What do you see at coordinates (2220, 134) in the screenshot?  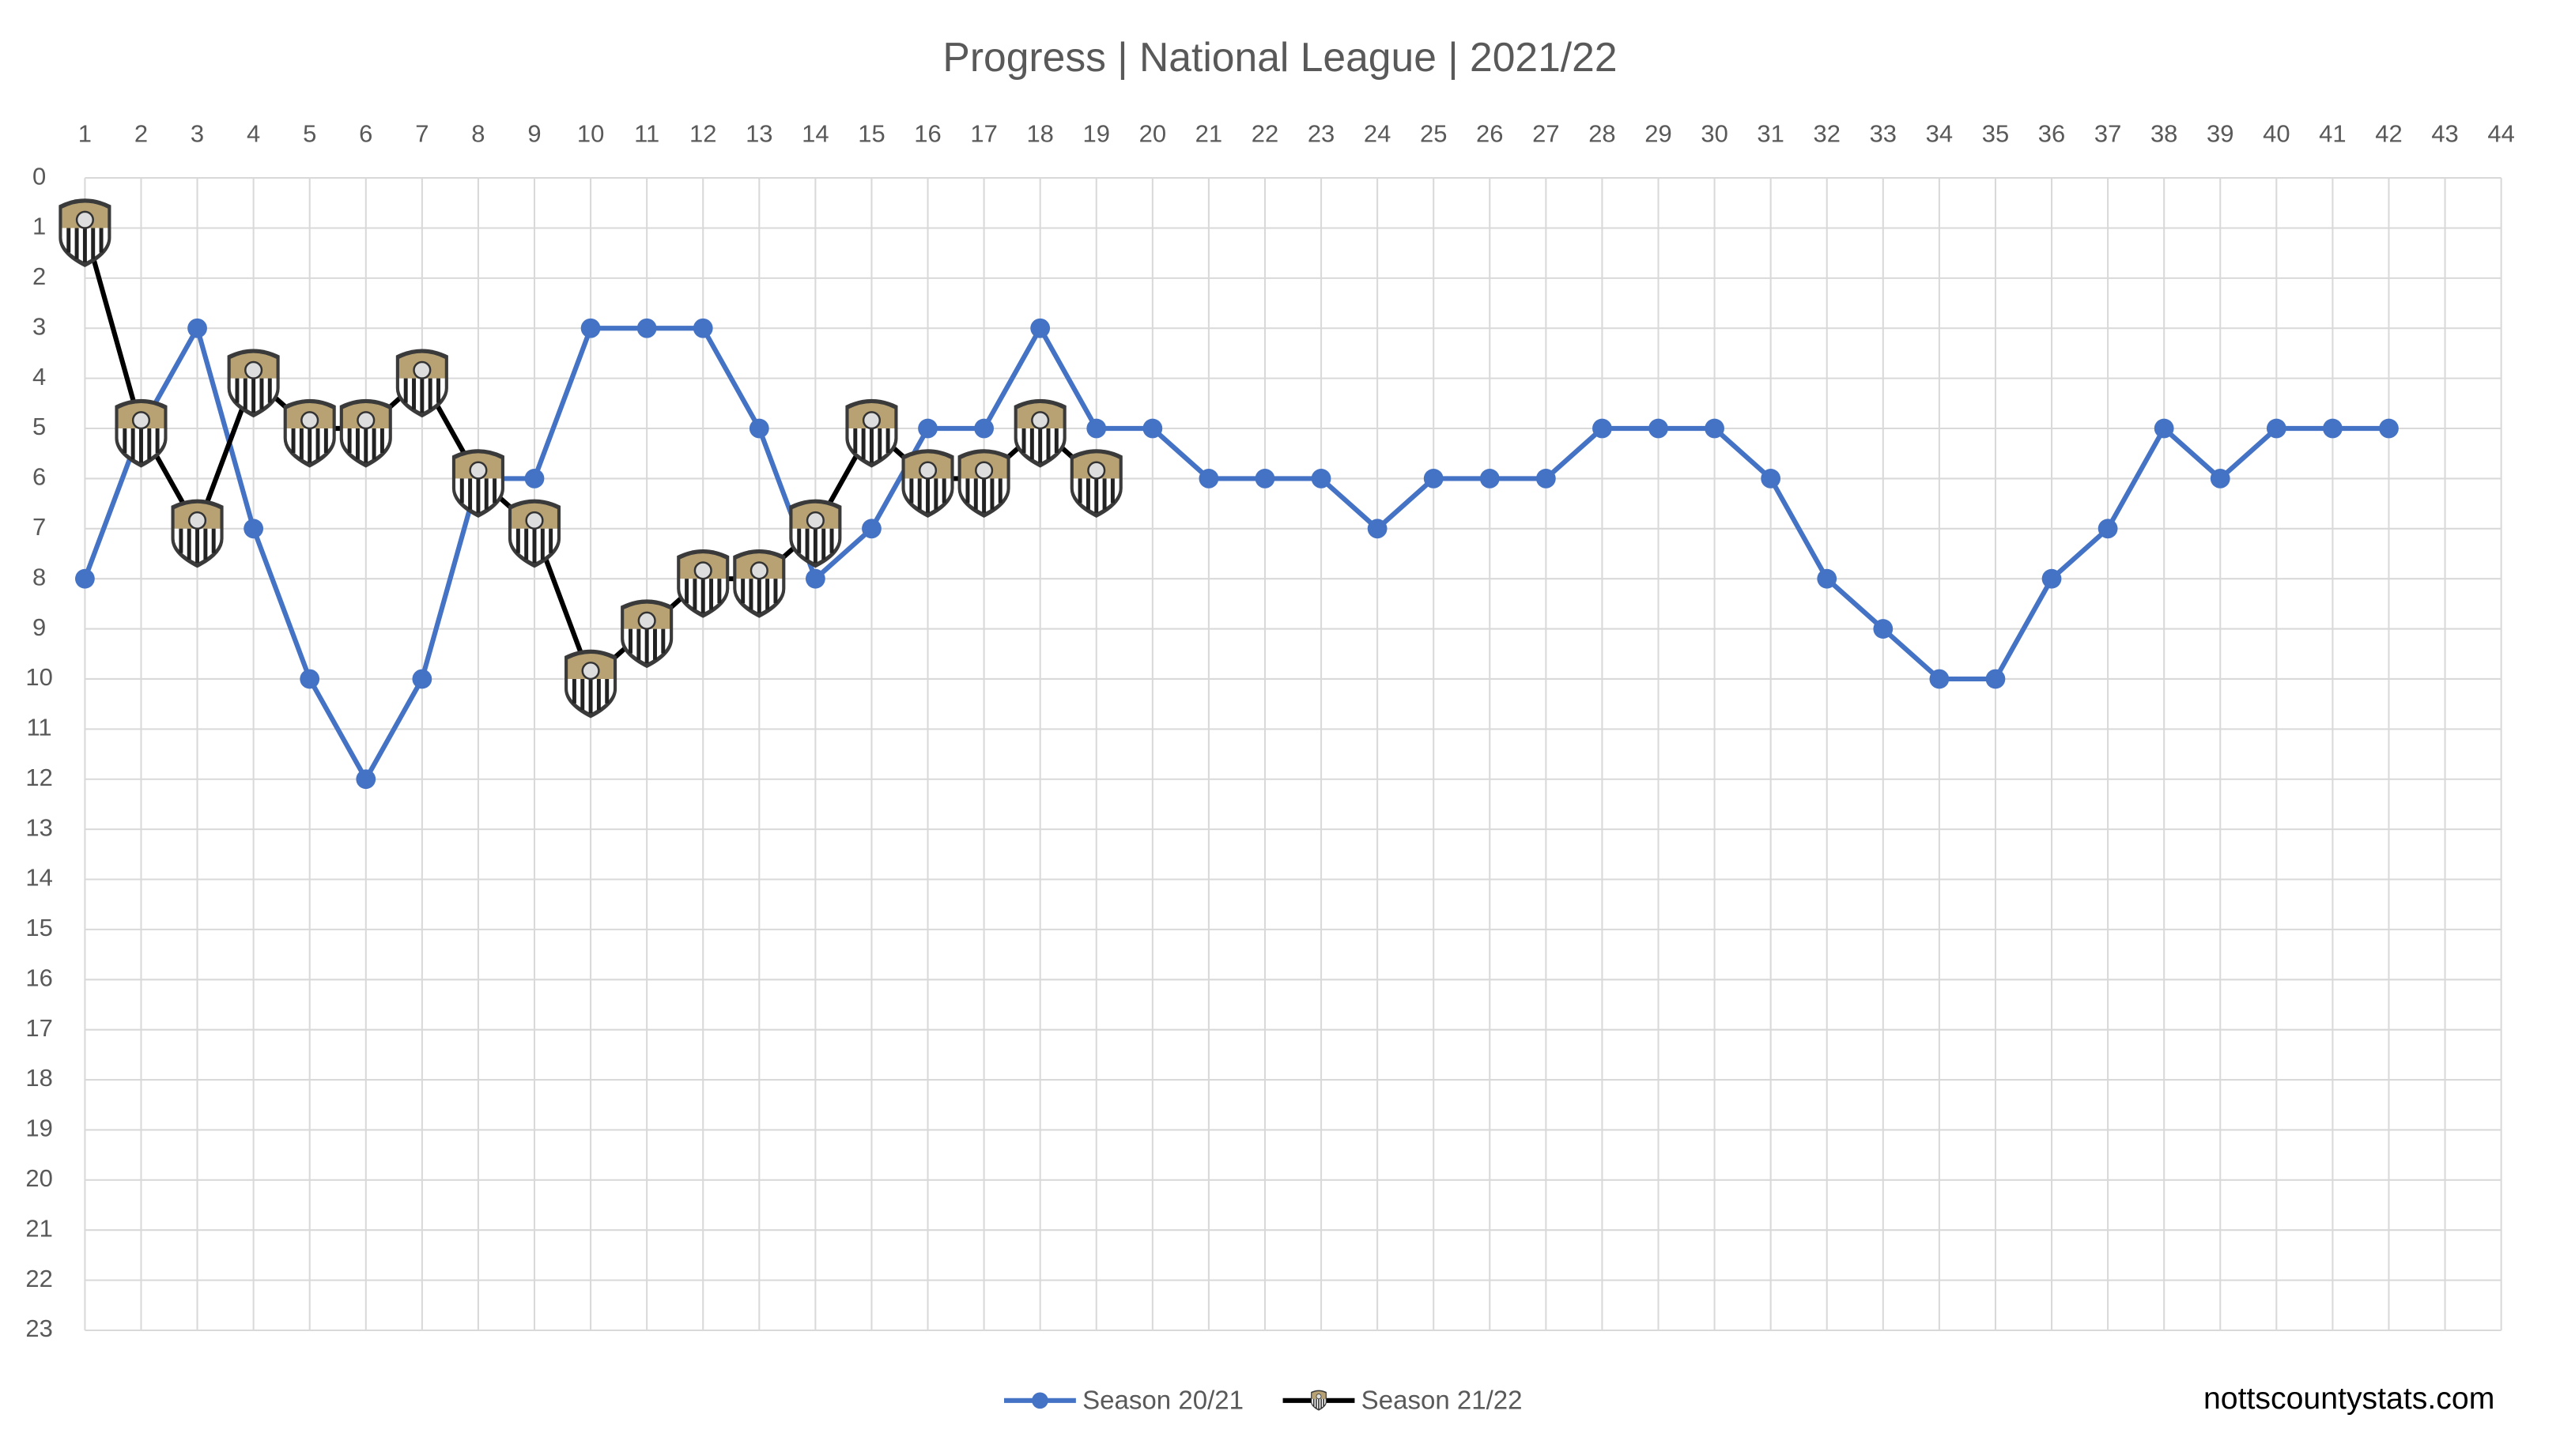 I see `x-tick-label: 39` at bounding box center [2220, 134].